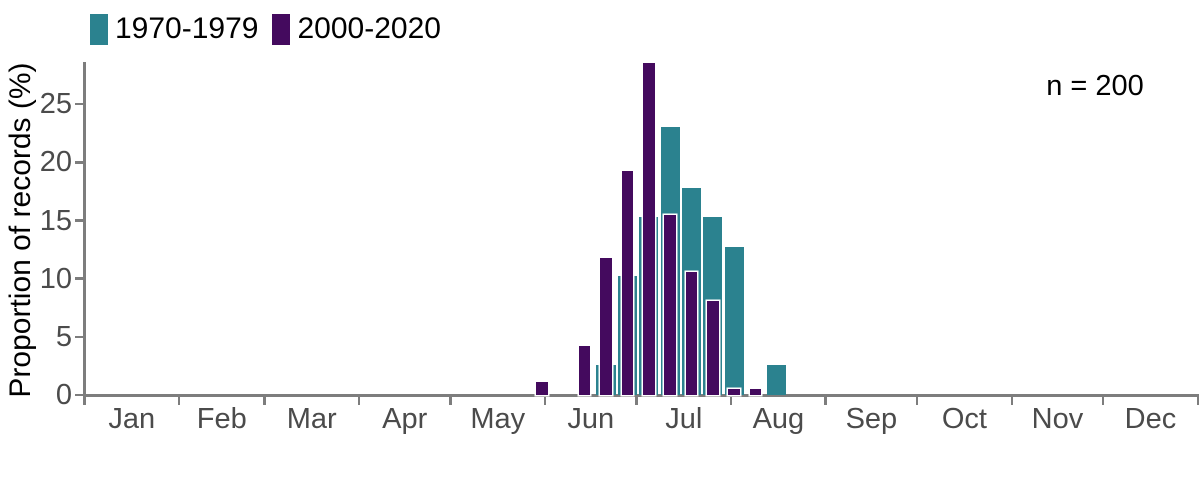  I want to click on legend-item-1970-1979: 1970-1979, so click(174, 29).